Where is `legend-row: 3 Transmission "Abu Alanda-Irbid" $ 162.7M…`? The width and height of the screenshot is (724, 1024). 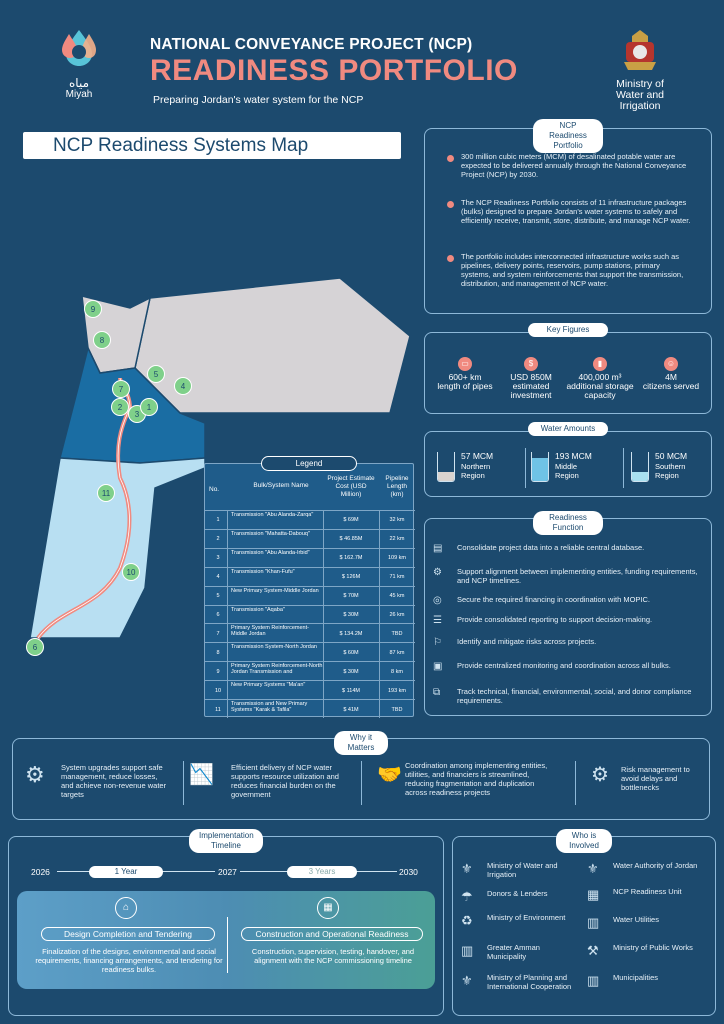
legend-row: 3 Transmission "Abu Alanda-Irbid" $ 162.7M… is located at coordinates (310, 557).